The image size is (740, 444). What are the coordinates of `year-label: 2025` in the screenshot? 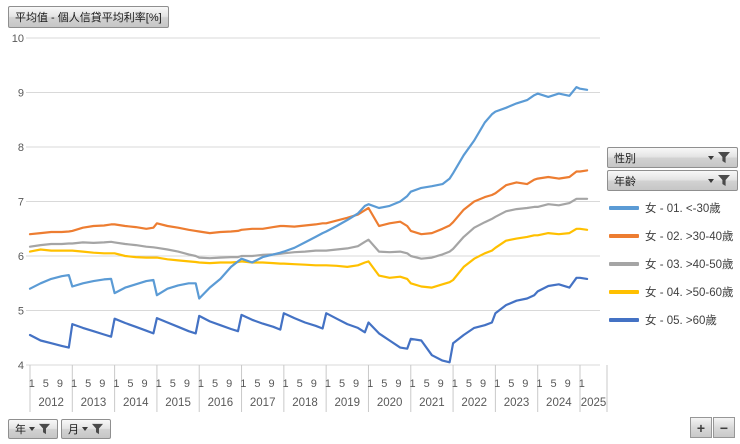 It's located at (594, 403).